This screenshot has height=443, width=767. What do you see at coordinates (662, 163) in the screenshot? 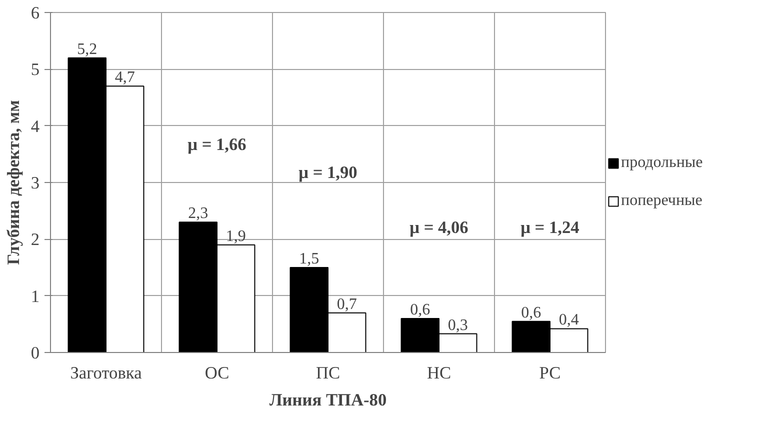
I see `legend-label: продольные` at bounding box center [662, 163].